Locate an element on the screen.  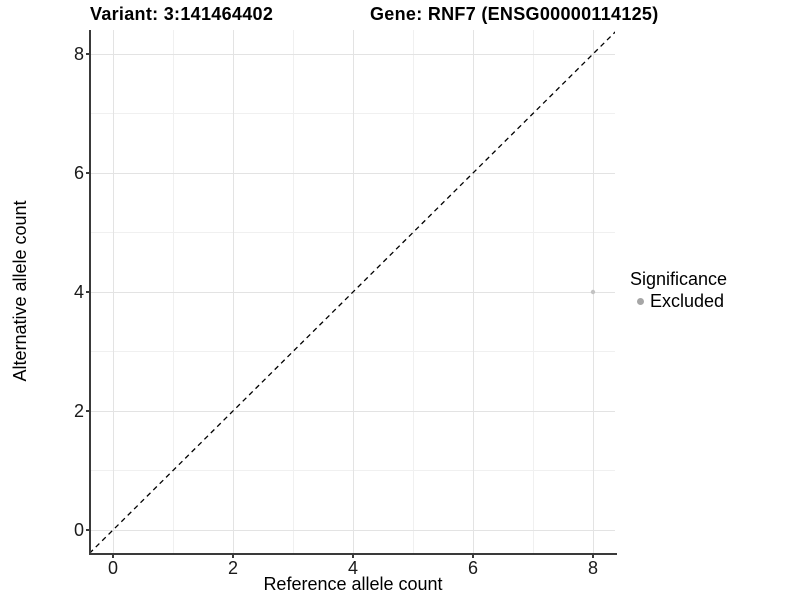
legend-title: Significance is located at coordinates (679, 279).